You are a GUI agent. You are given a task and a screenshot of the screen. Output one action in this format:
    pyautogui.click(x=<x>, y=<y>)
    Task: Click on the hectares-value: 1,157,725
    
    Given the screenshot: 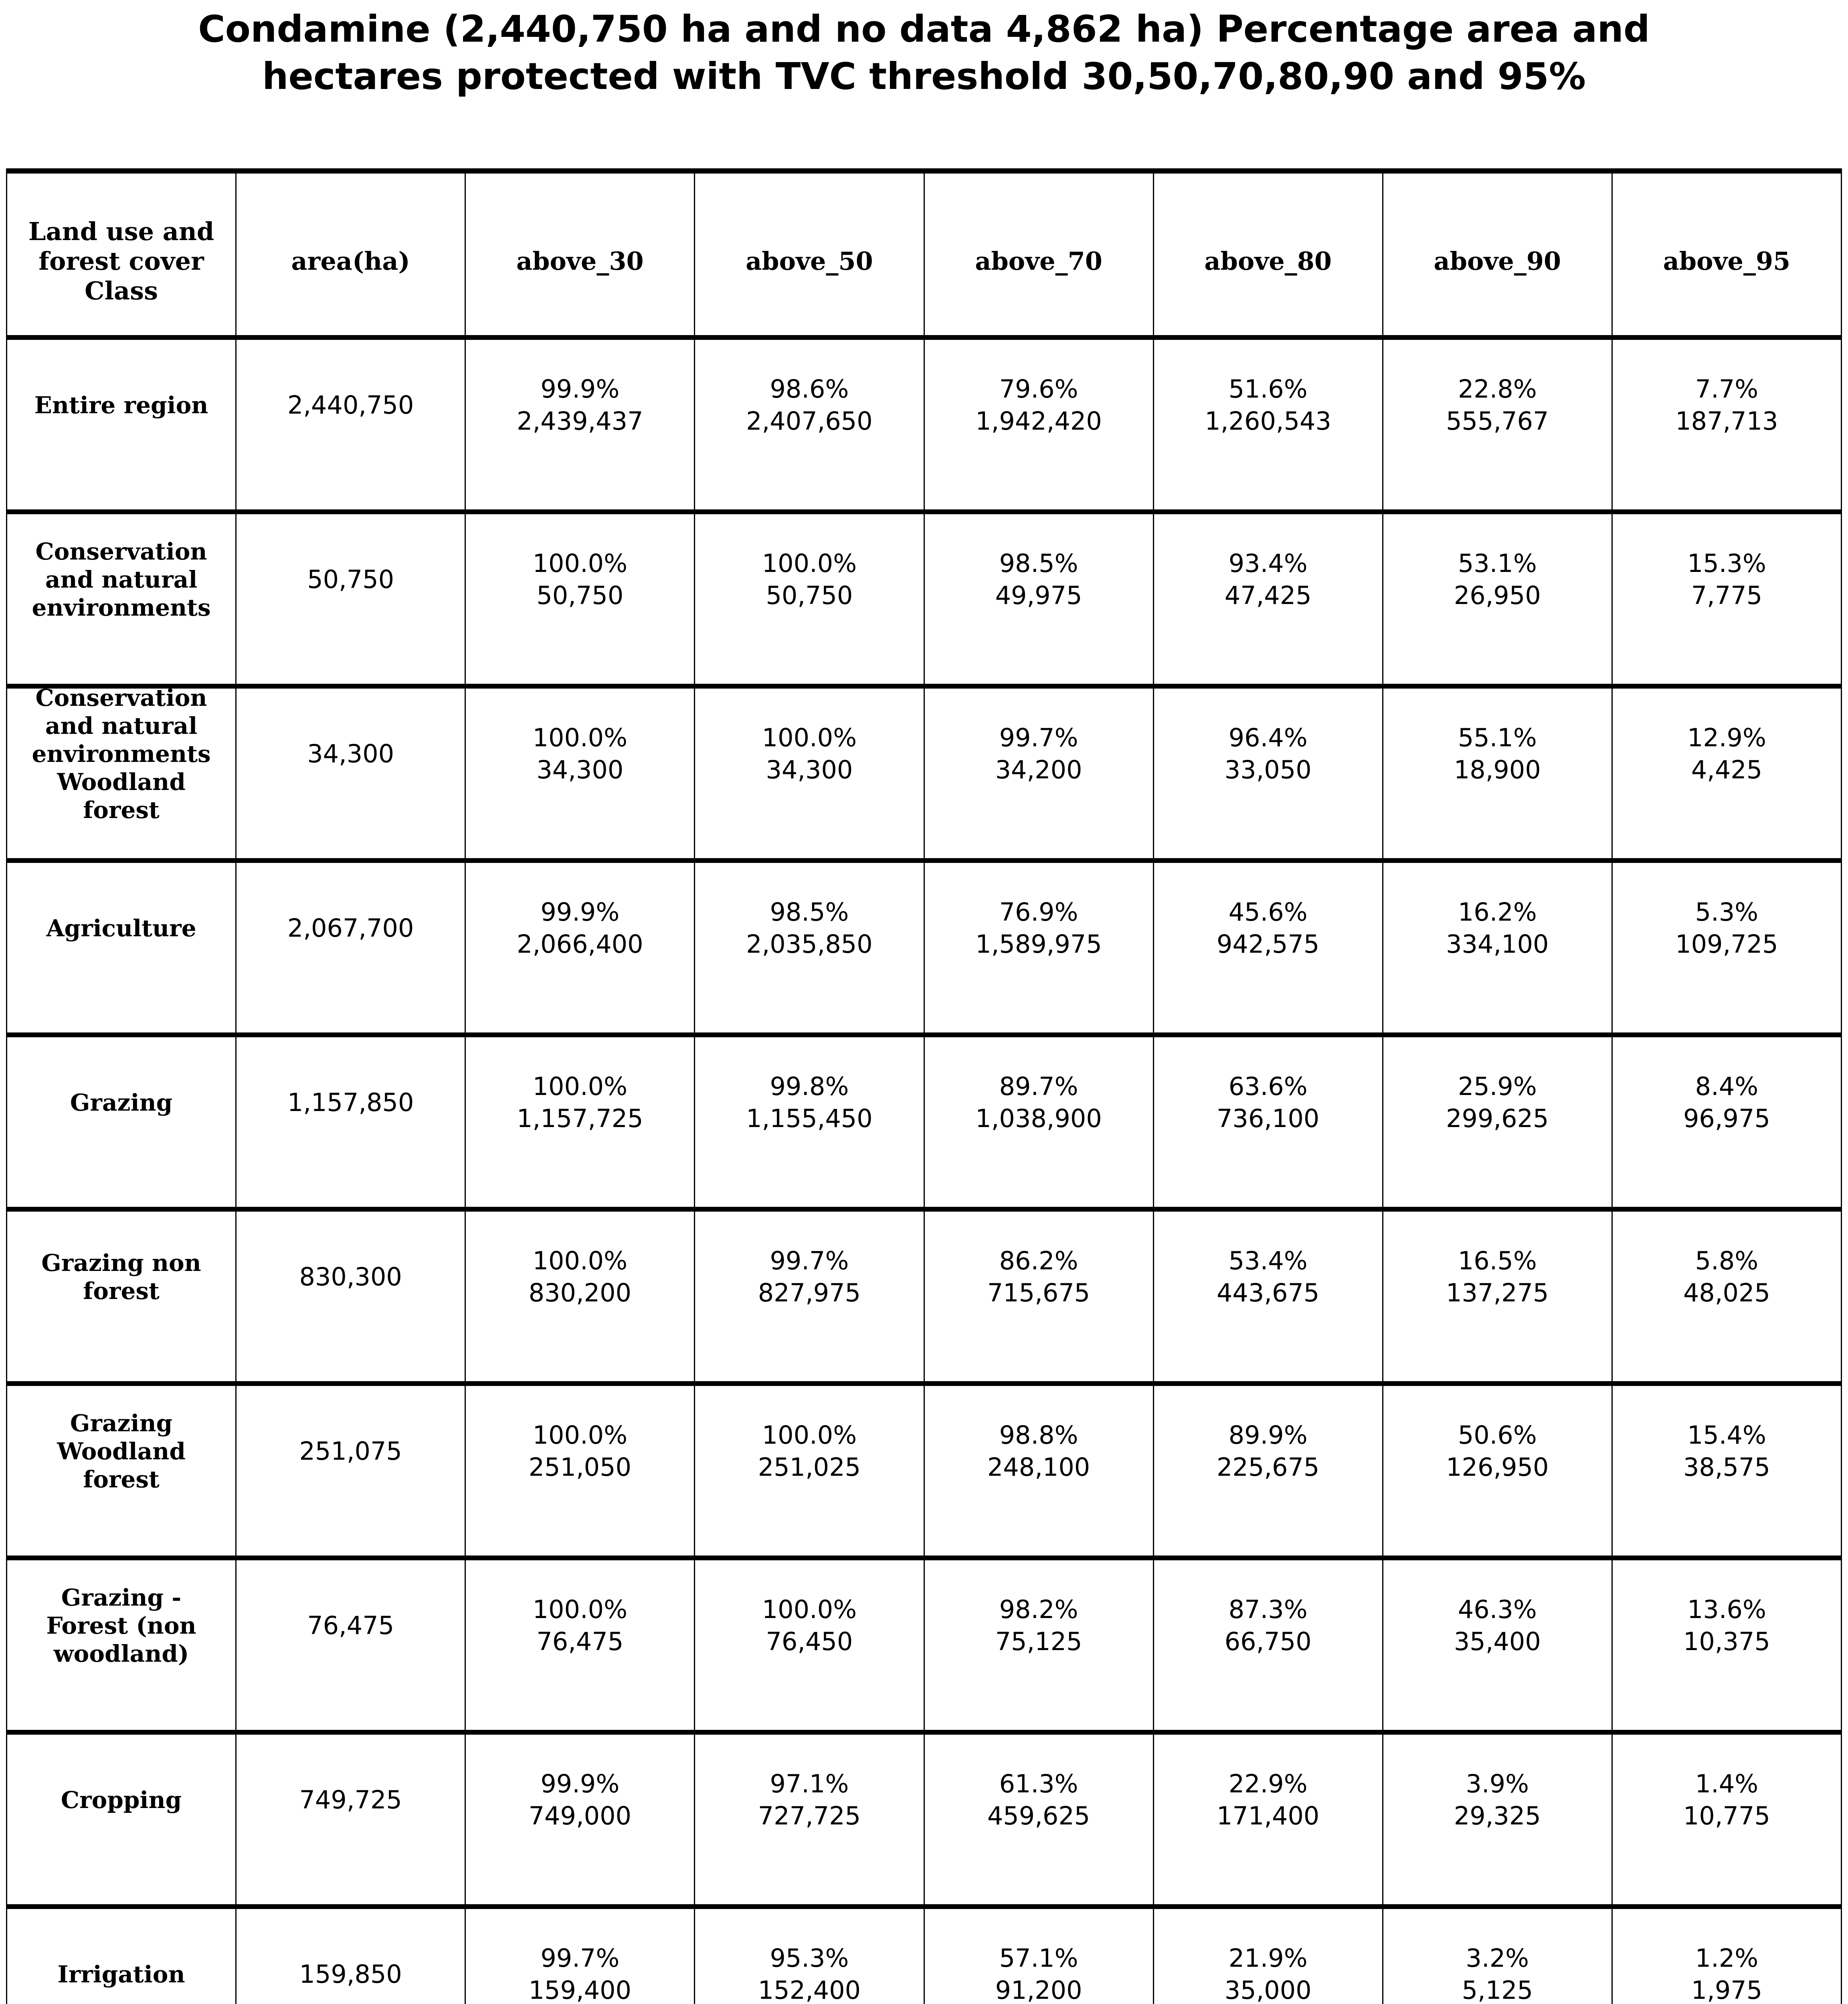 What is the action you would take?
    pyautogui.click(x=580, y=1118)
    